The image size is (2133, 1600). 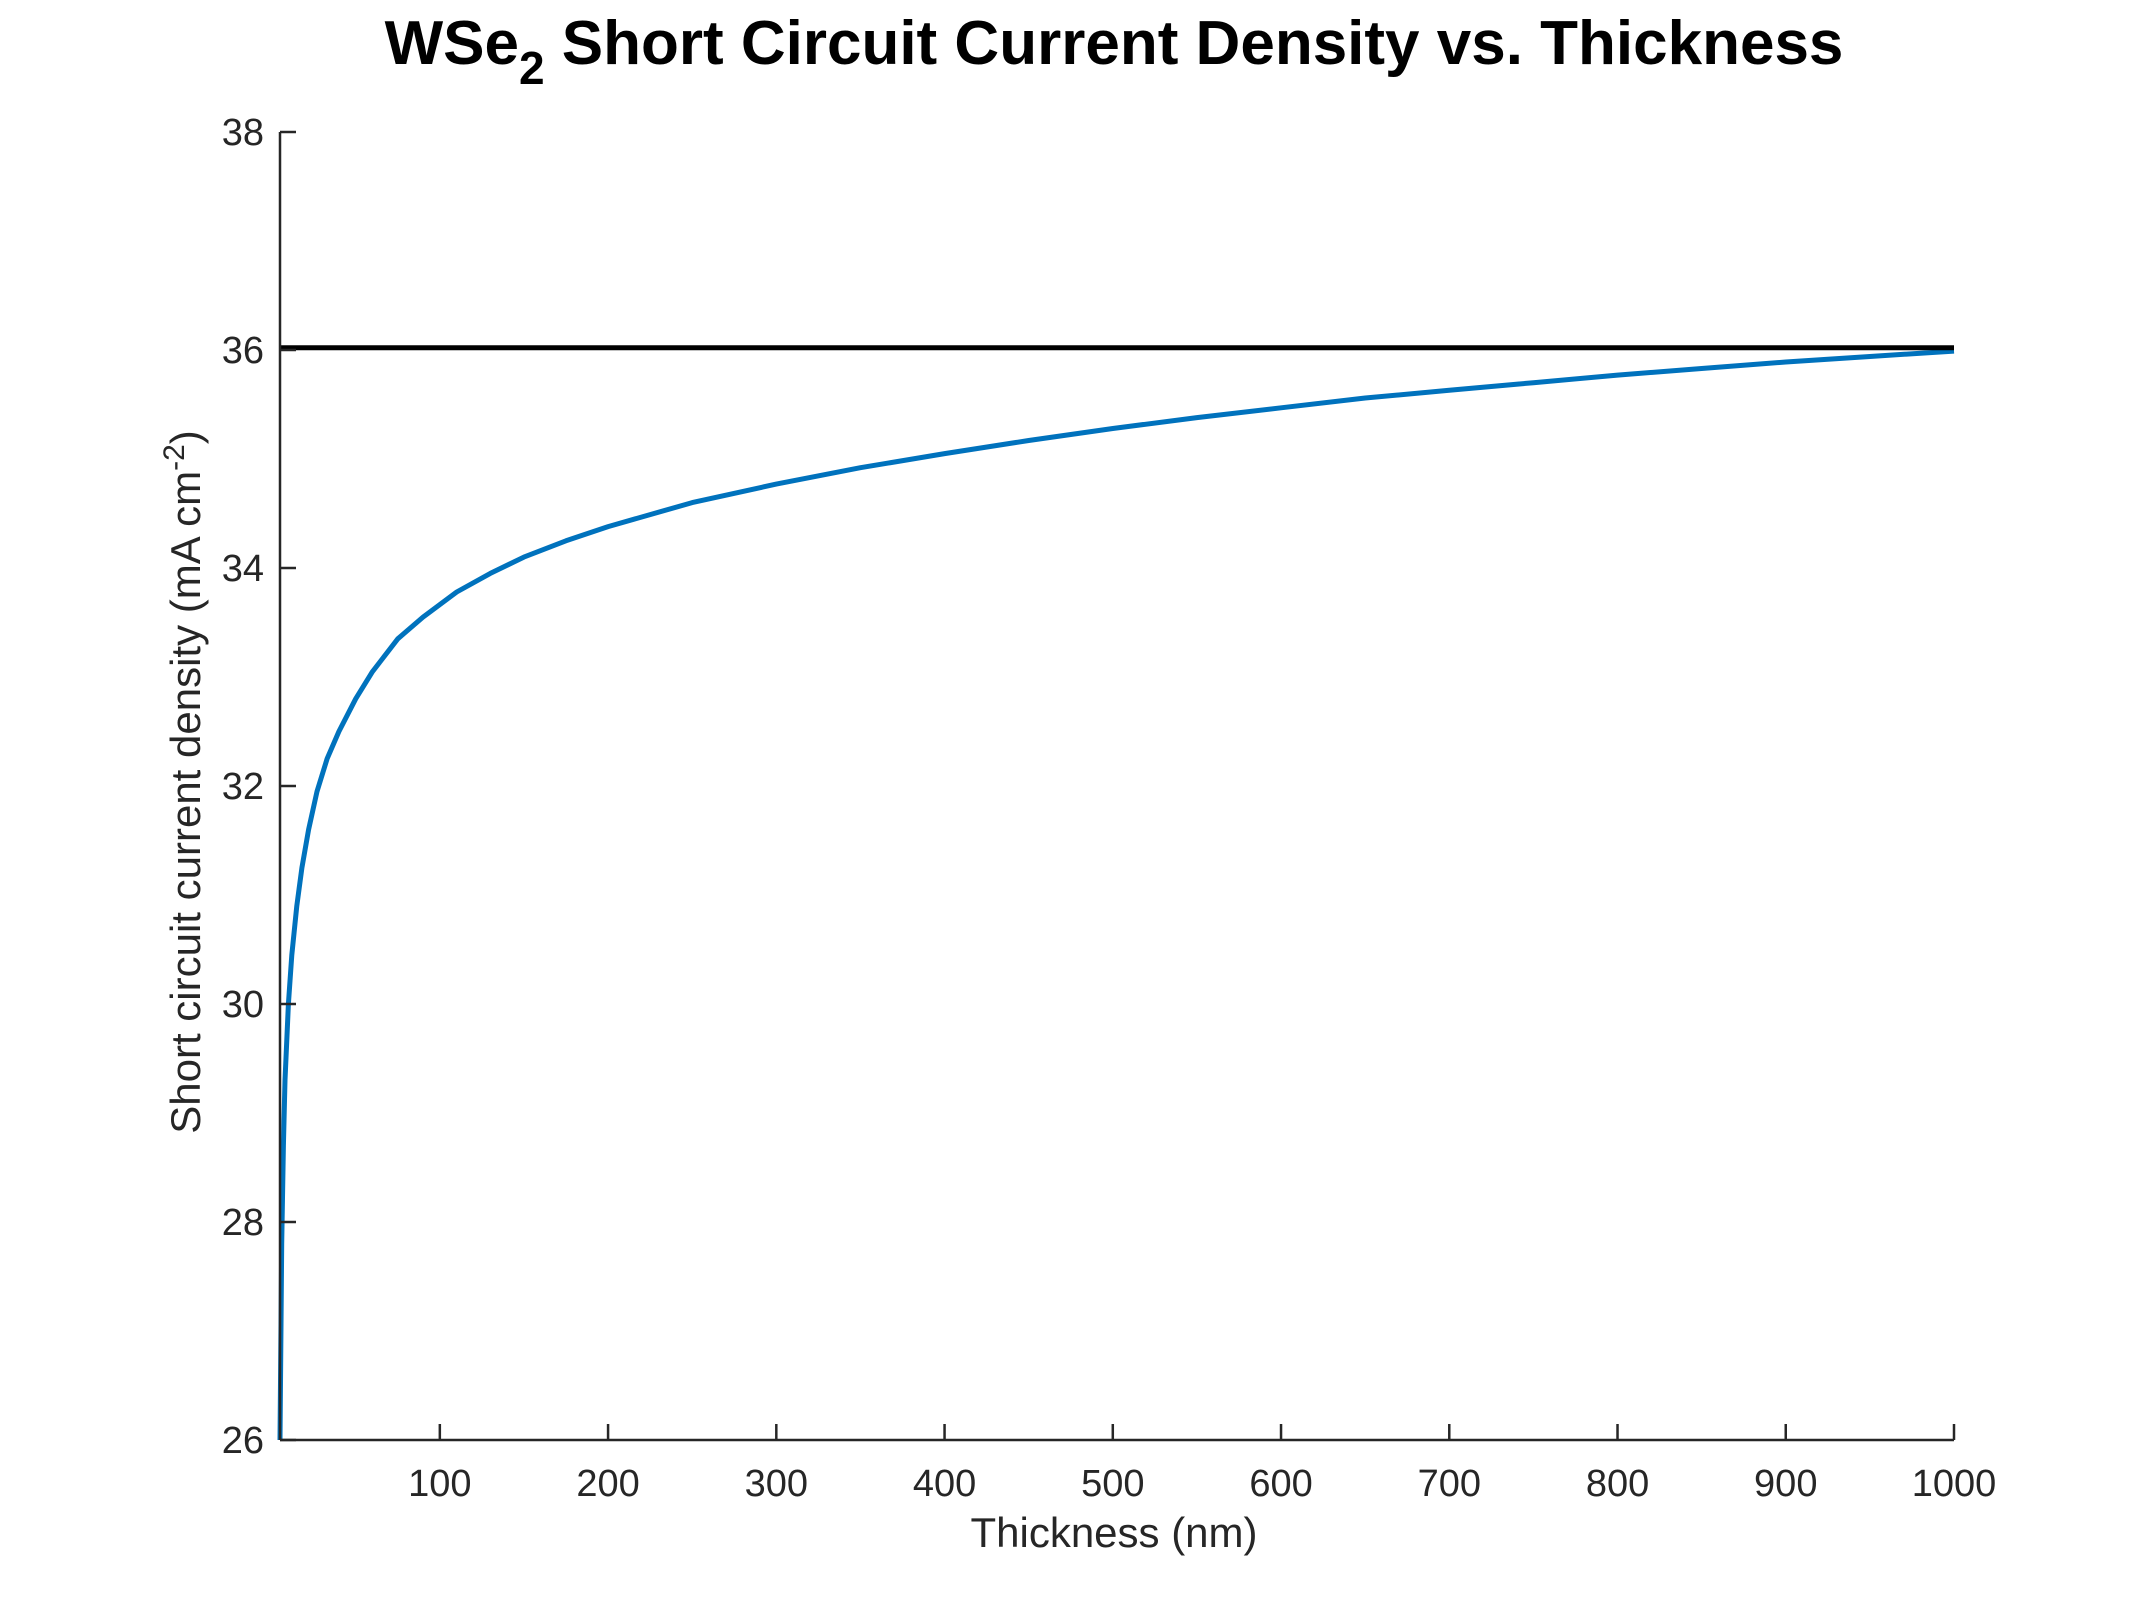 I want to click on y-tick-label: 28, so click(x=243, y=1223).